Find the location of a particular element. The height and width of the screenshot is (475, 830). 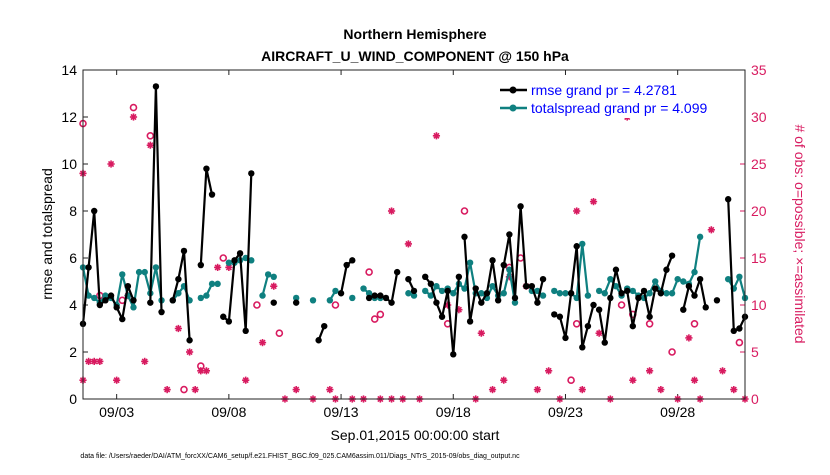

chart-title: Northern Hemisphere is located at coordinates (414, 34).